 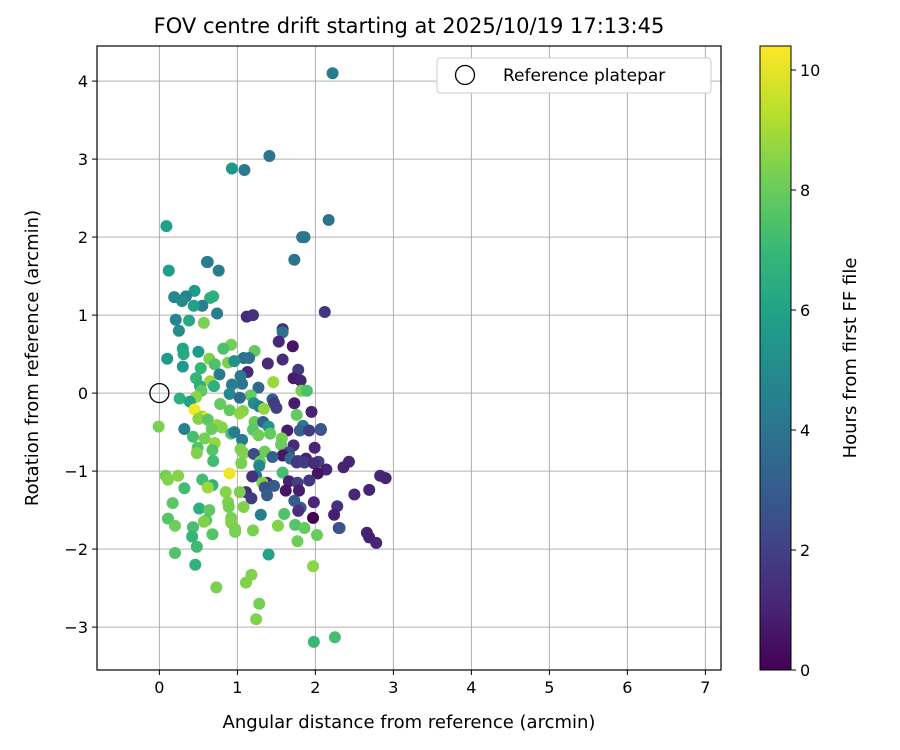 What do you see at coordinates (775, 358) in the screenshot?
I see `colorbar-gradient` at bounding box center [775, 358].